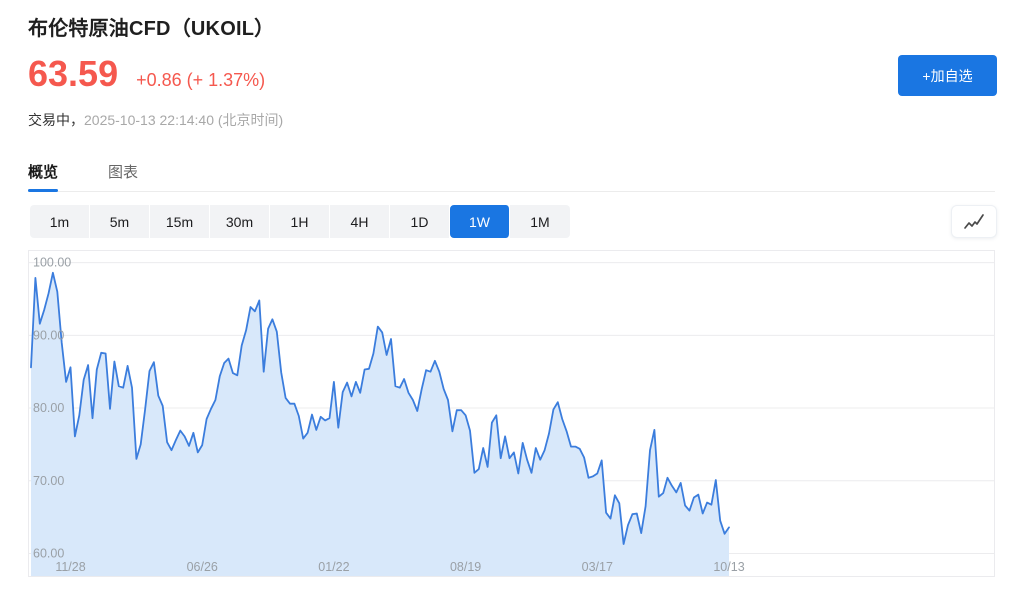 The width and height of the screenshot is (1024, 599). What do you see at coordinates (60, 221) in the screenshot?
I see `timeframe-1m: 1m` at bounding box center [60, 221].